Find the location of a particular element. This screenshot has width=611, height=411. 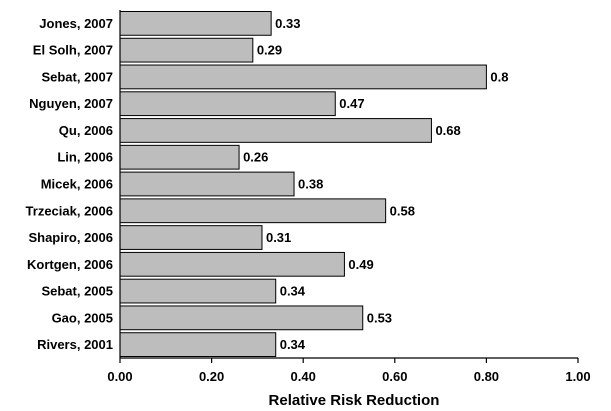

x-ticks: 0.00 0.20 0.40 0.60 0.80 1.00 is located at coordinates (349, 371).